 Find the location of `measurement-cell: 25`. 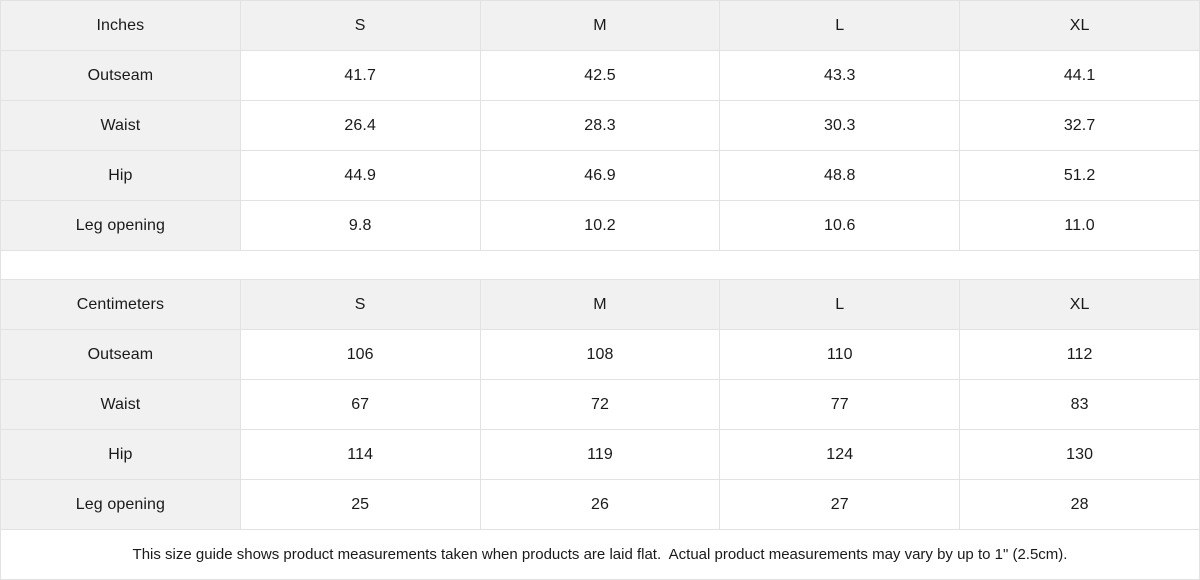

measurement-cell: 25 is located at coordinates (360, 504).